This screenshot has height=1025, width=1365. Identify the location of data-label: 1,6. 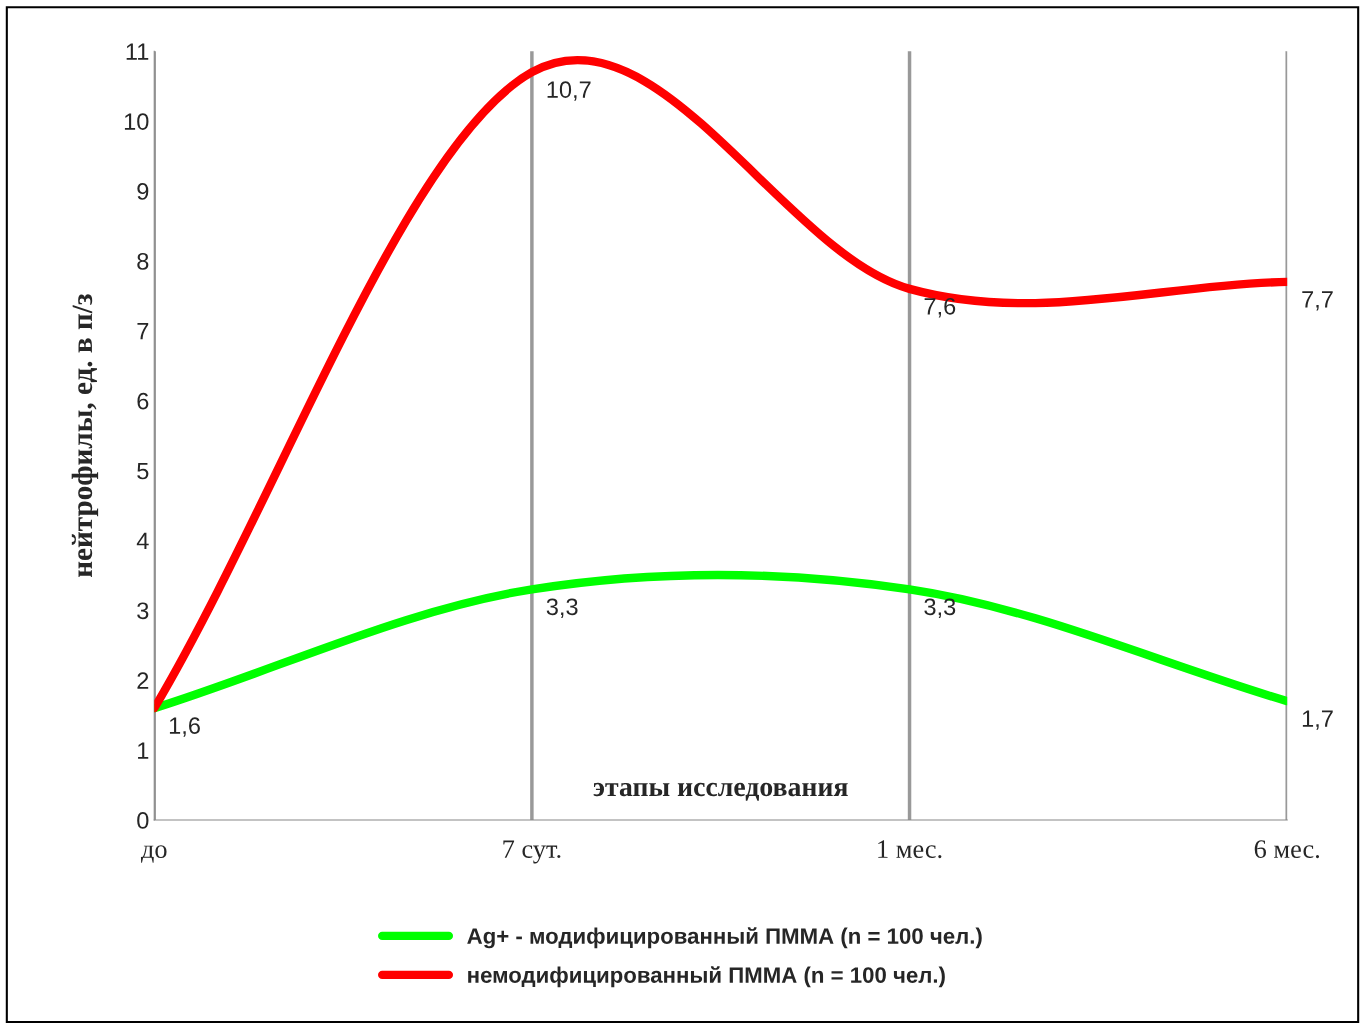
(184, 727).